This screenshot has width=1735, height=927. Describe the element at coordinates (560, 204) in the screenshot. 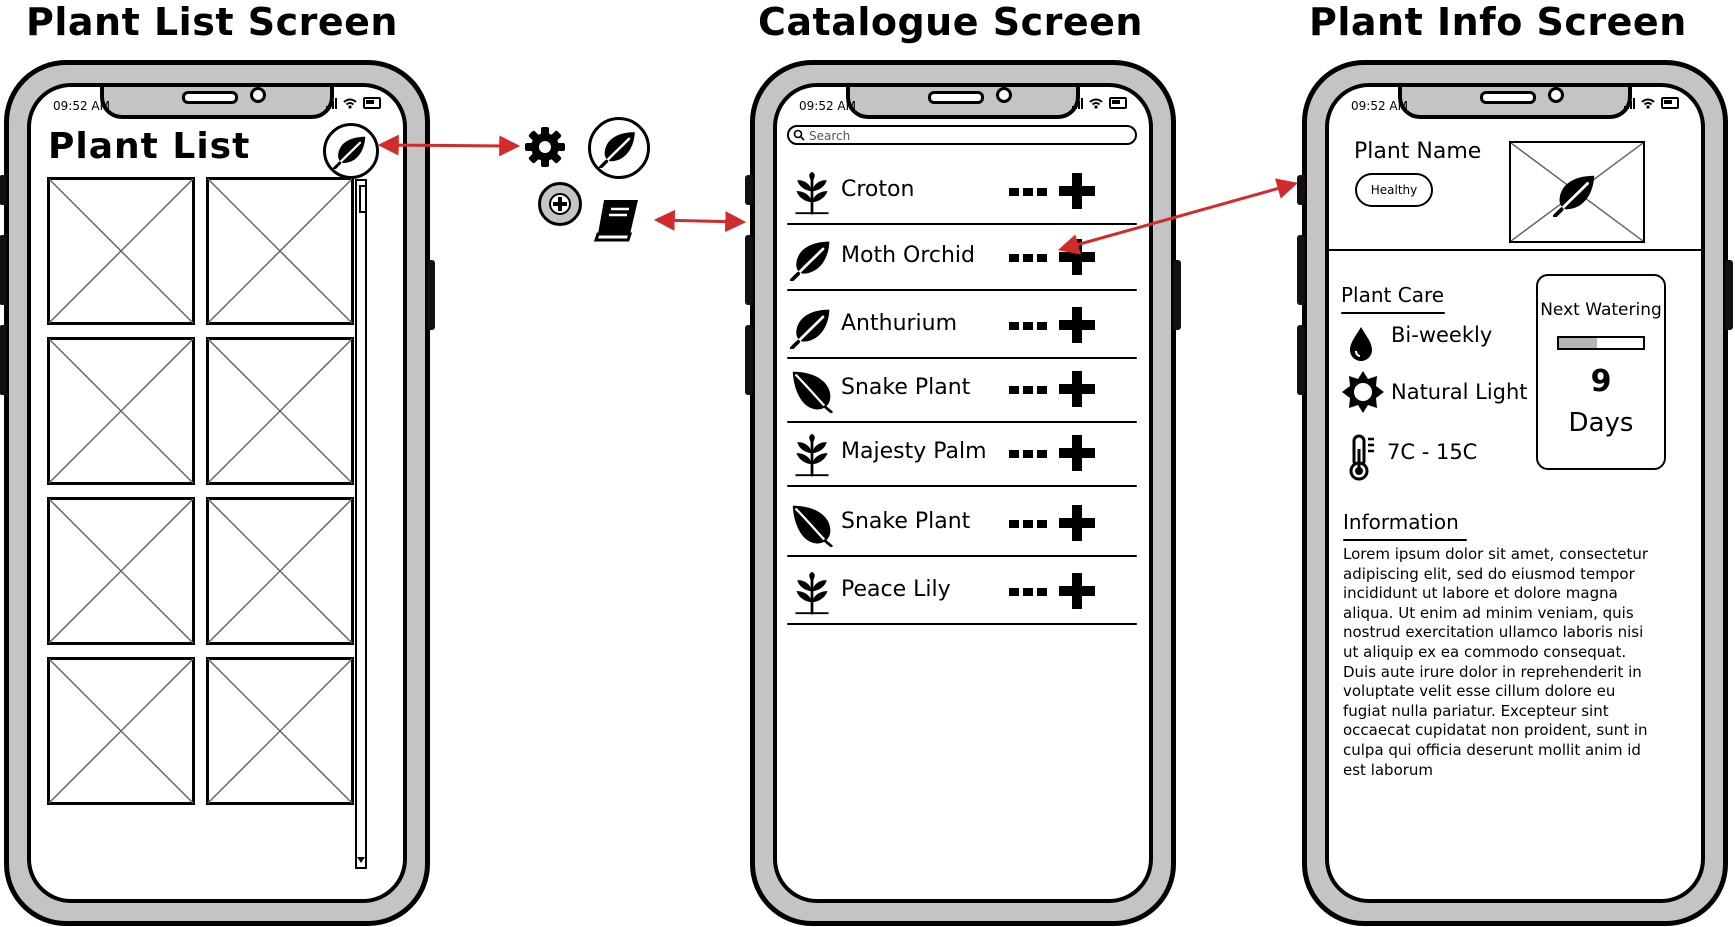

I see `plus-circle-icon` at that location.